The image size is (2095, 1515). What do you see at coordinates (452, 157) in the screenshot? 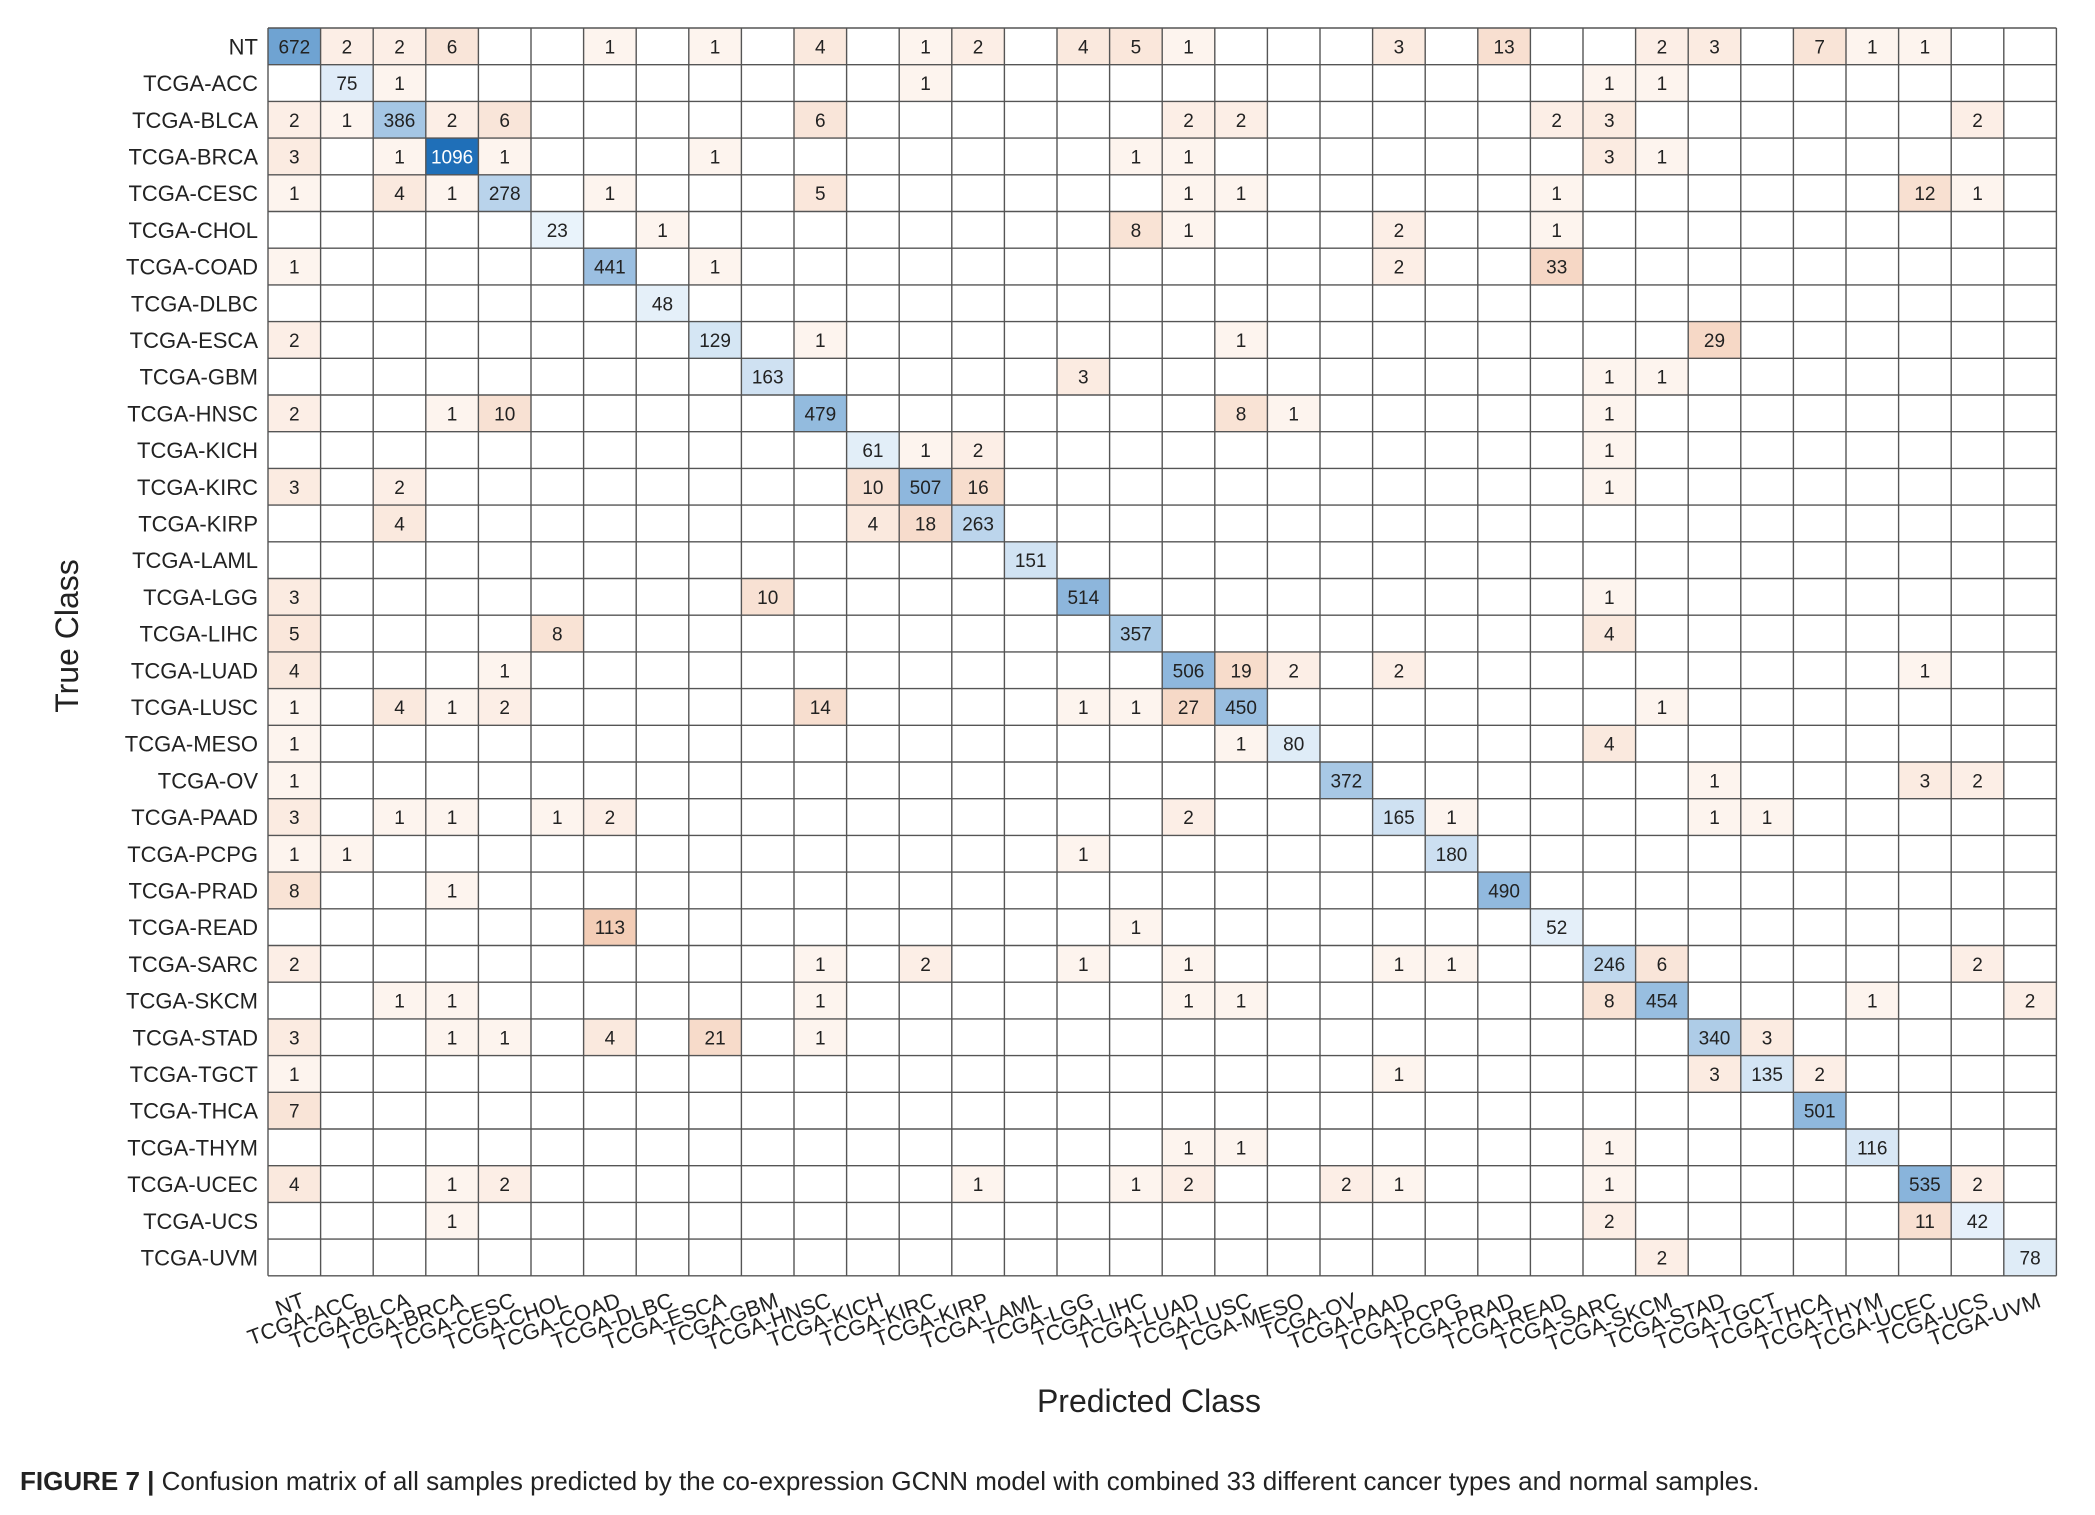
I see `cell-value: 1096` at bounding box center [452, 157].